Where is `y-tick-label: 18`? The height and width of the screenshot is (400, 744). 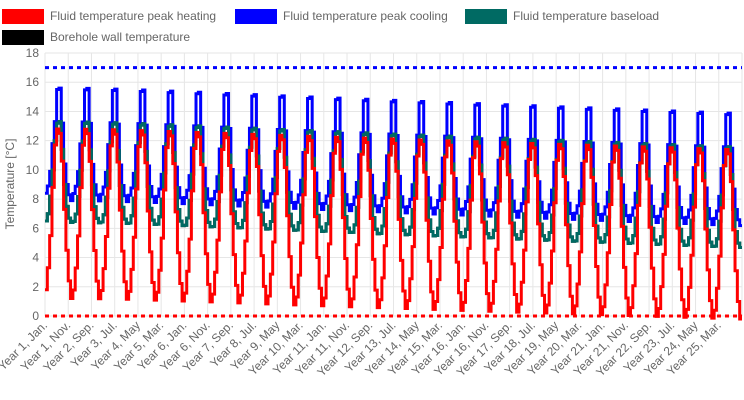 y-tick-label: 18 is located at coordinates (33, 53).